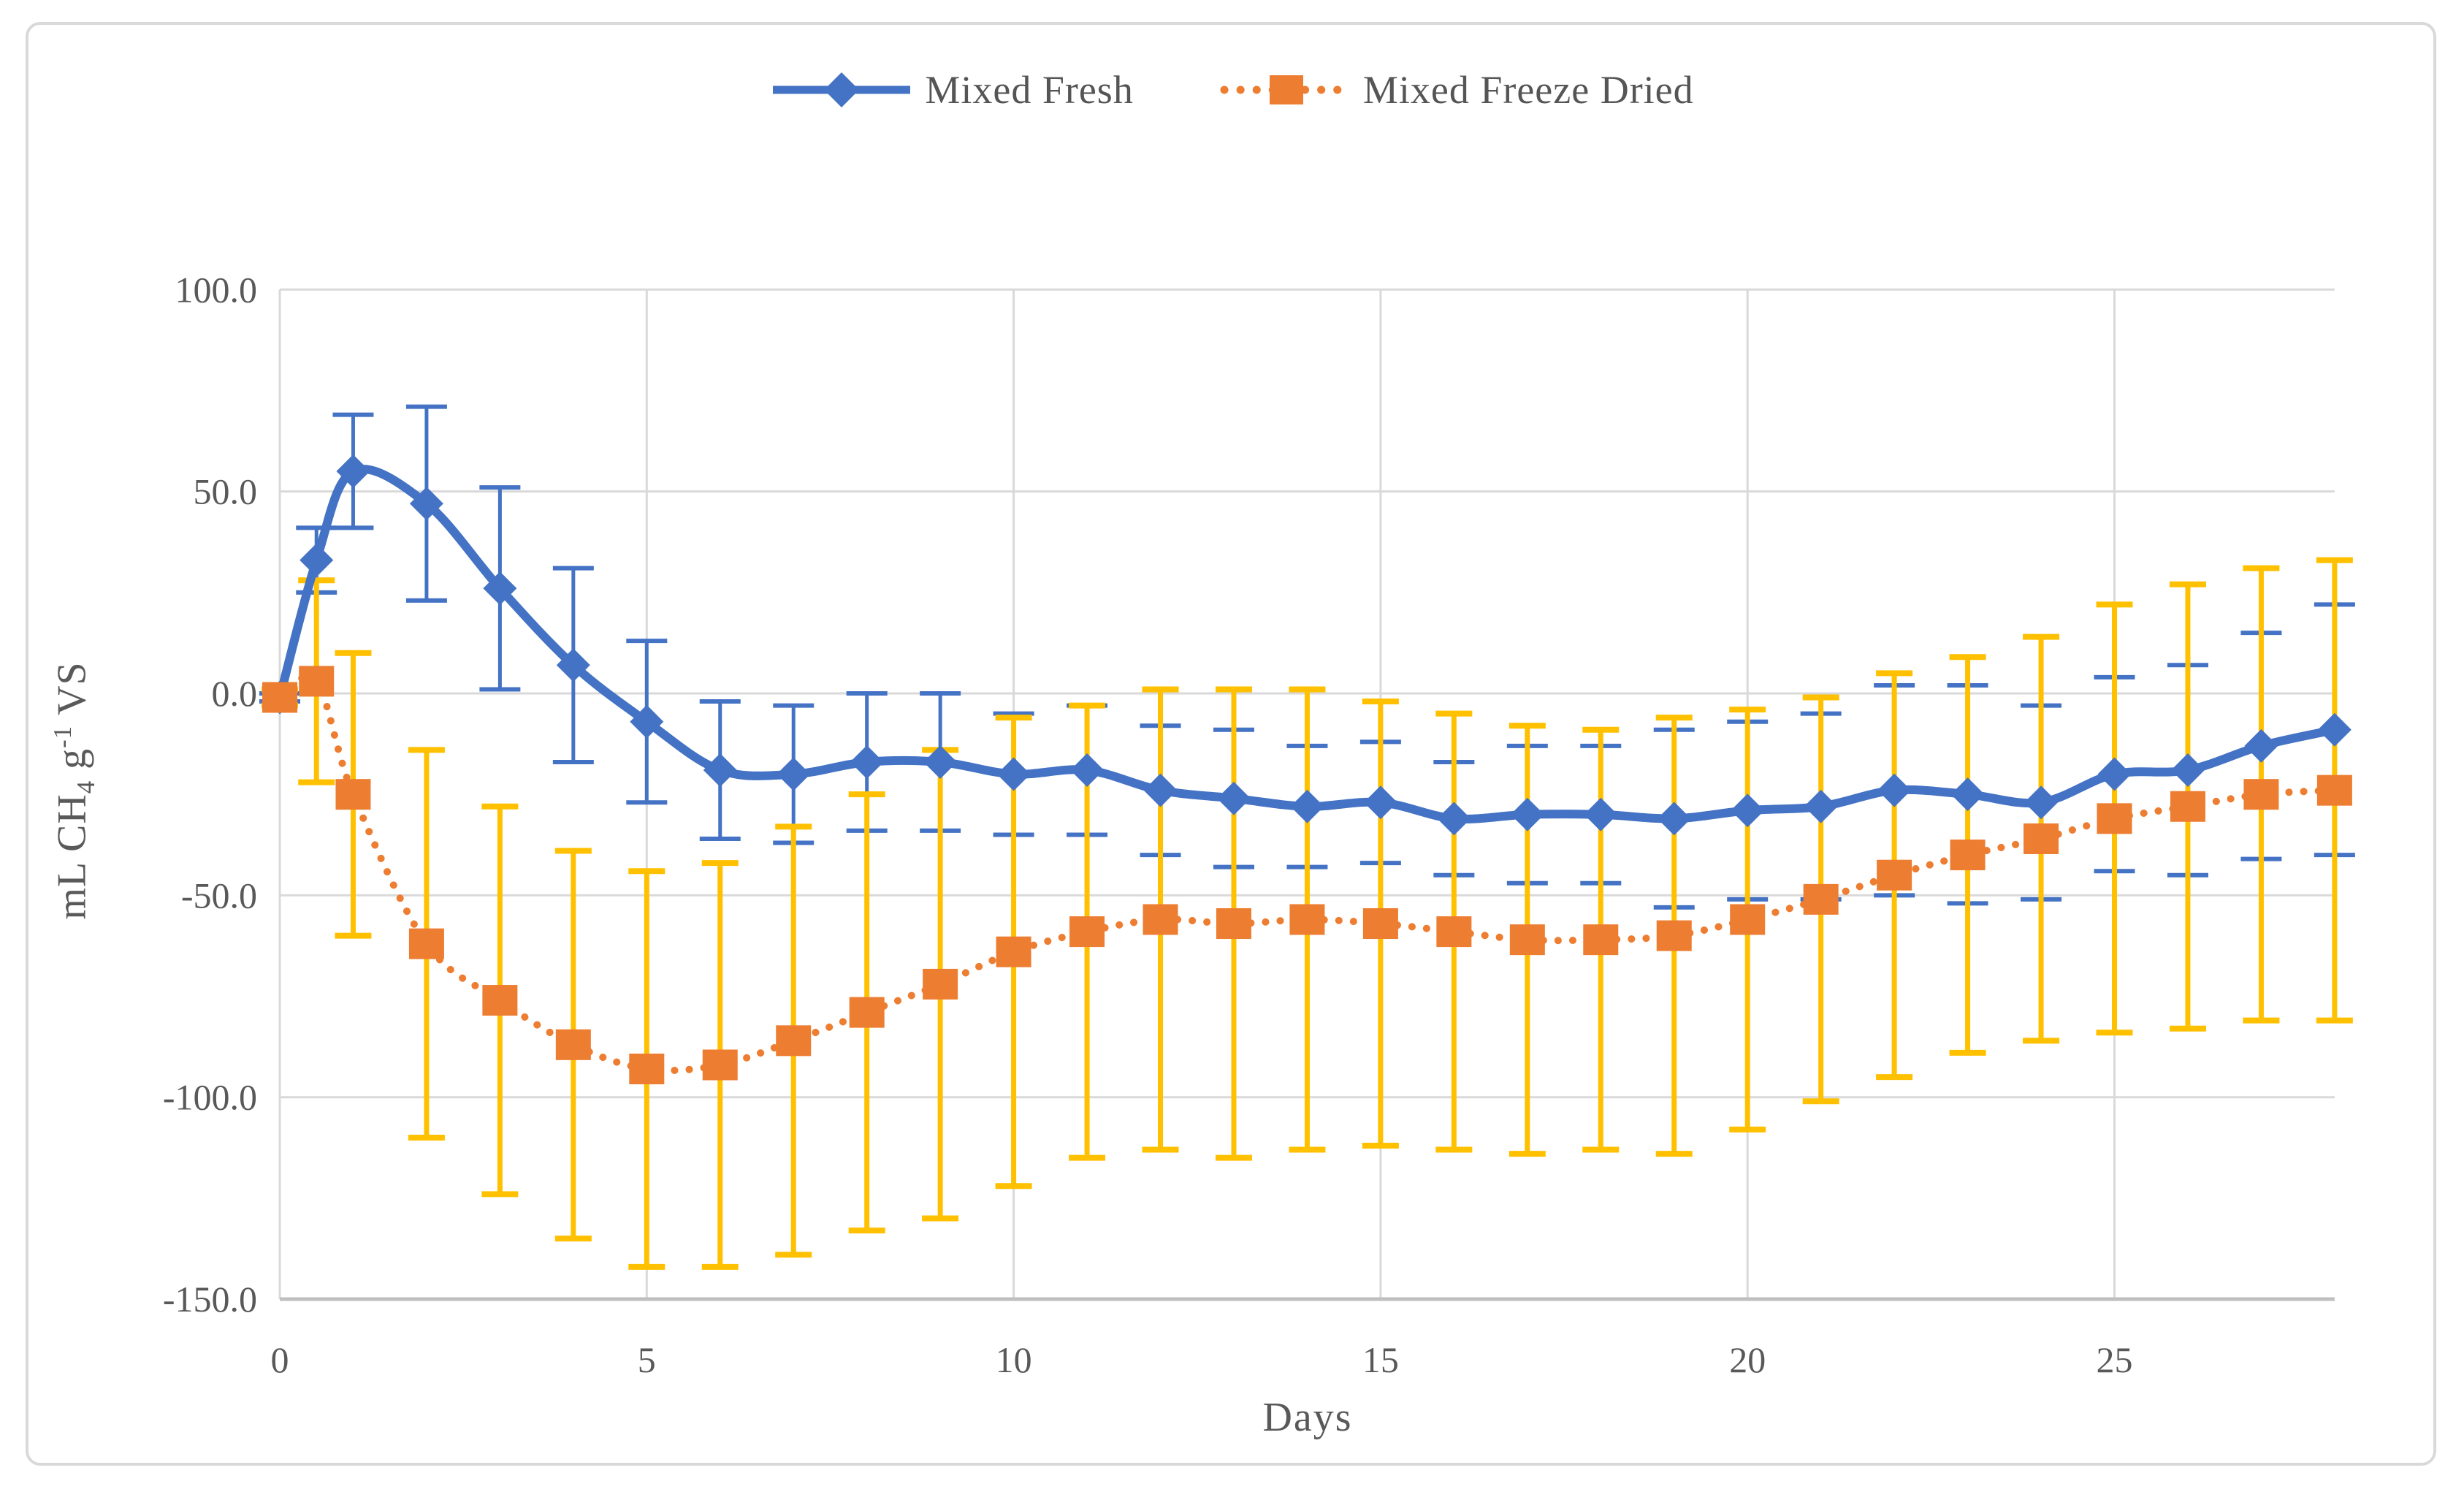  Describe the element at coordinates (1014, 1359) in the screenshot. I see `x-tick-label: 10` at that location.